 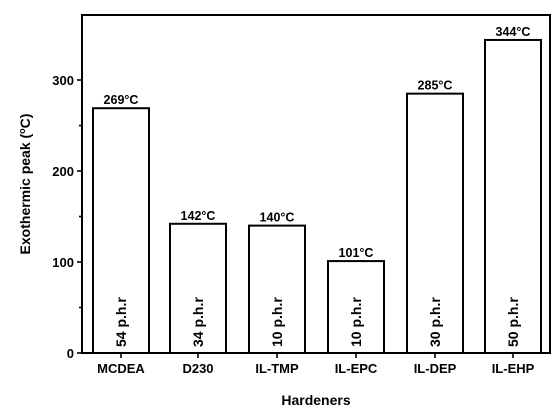 What do you see at coordinates (513, 196) in the screenshot?
I see `bar-il-ehp` at bounding box center [513, 196].